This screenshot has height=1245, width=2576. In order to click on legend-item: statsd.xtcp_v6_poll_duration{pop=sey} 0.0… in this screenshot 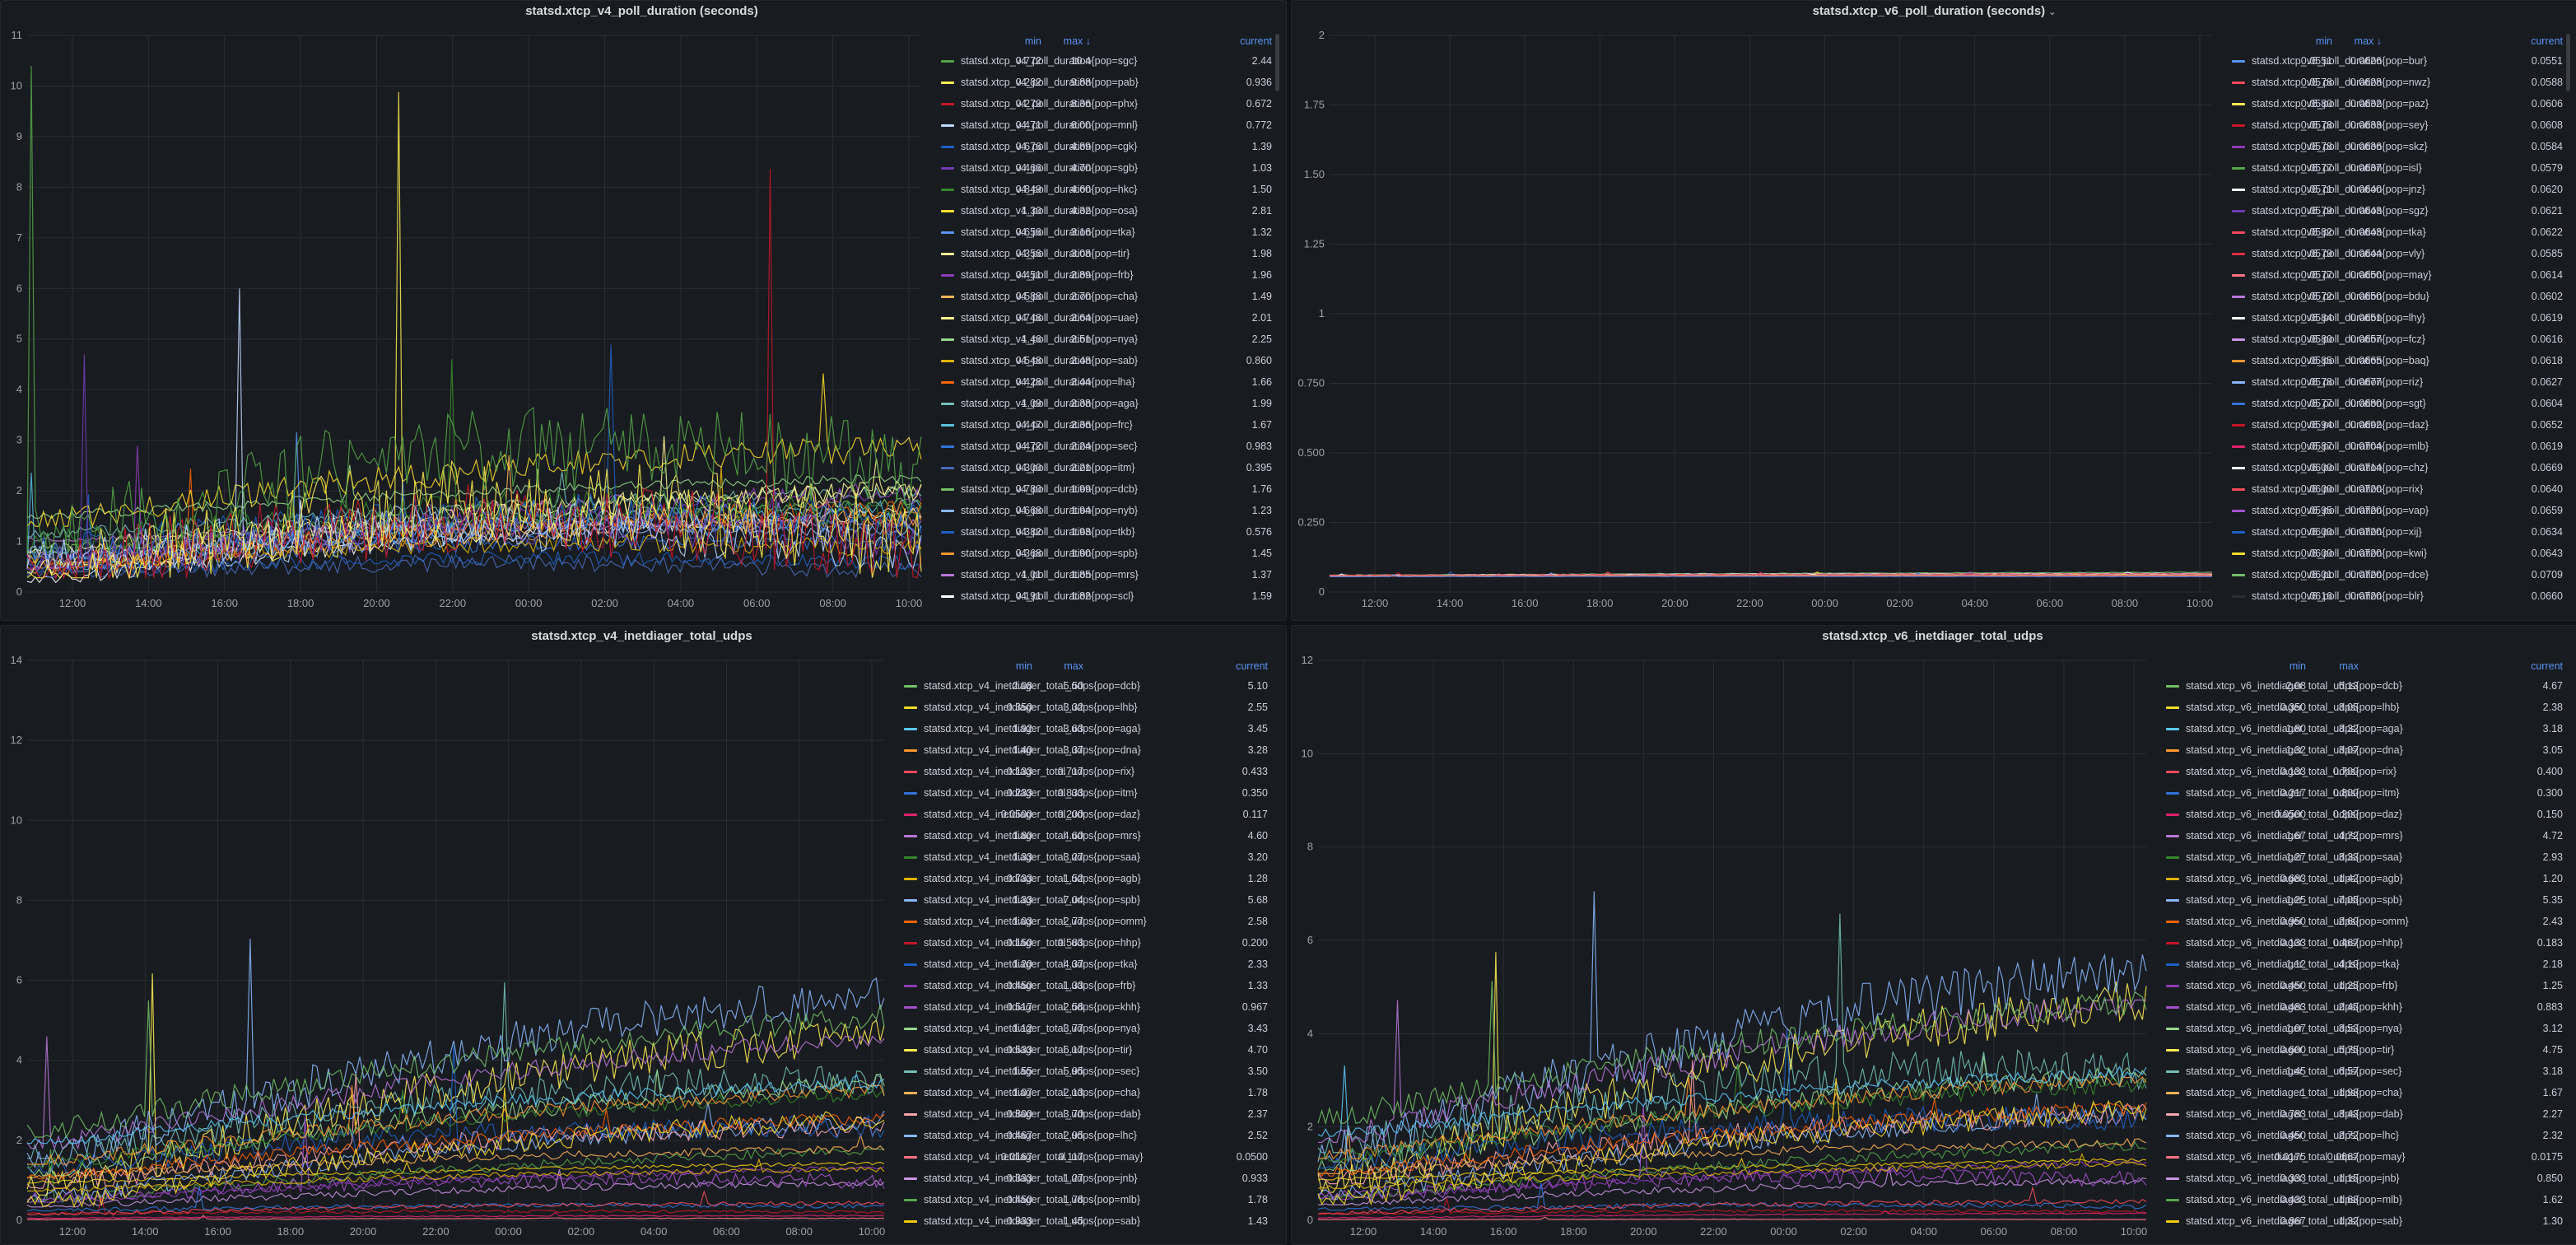, I will do `click(2395, 125)`.